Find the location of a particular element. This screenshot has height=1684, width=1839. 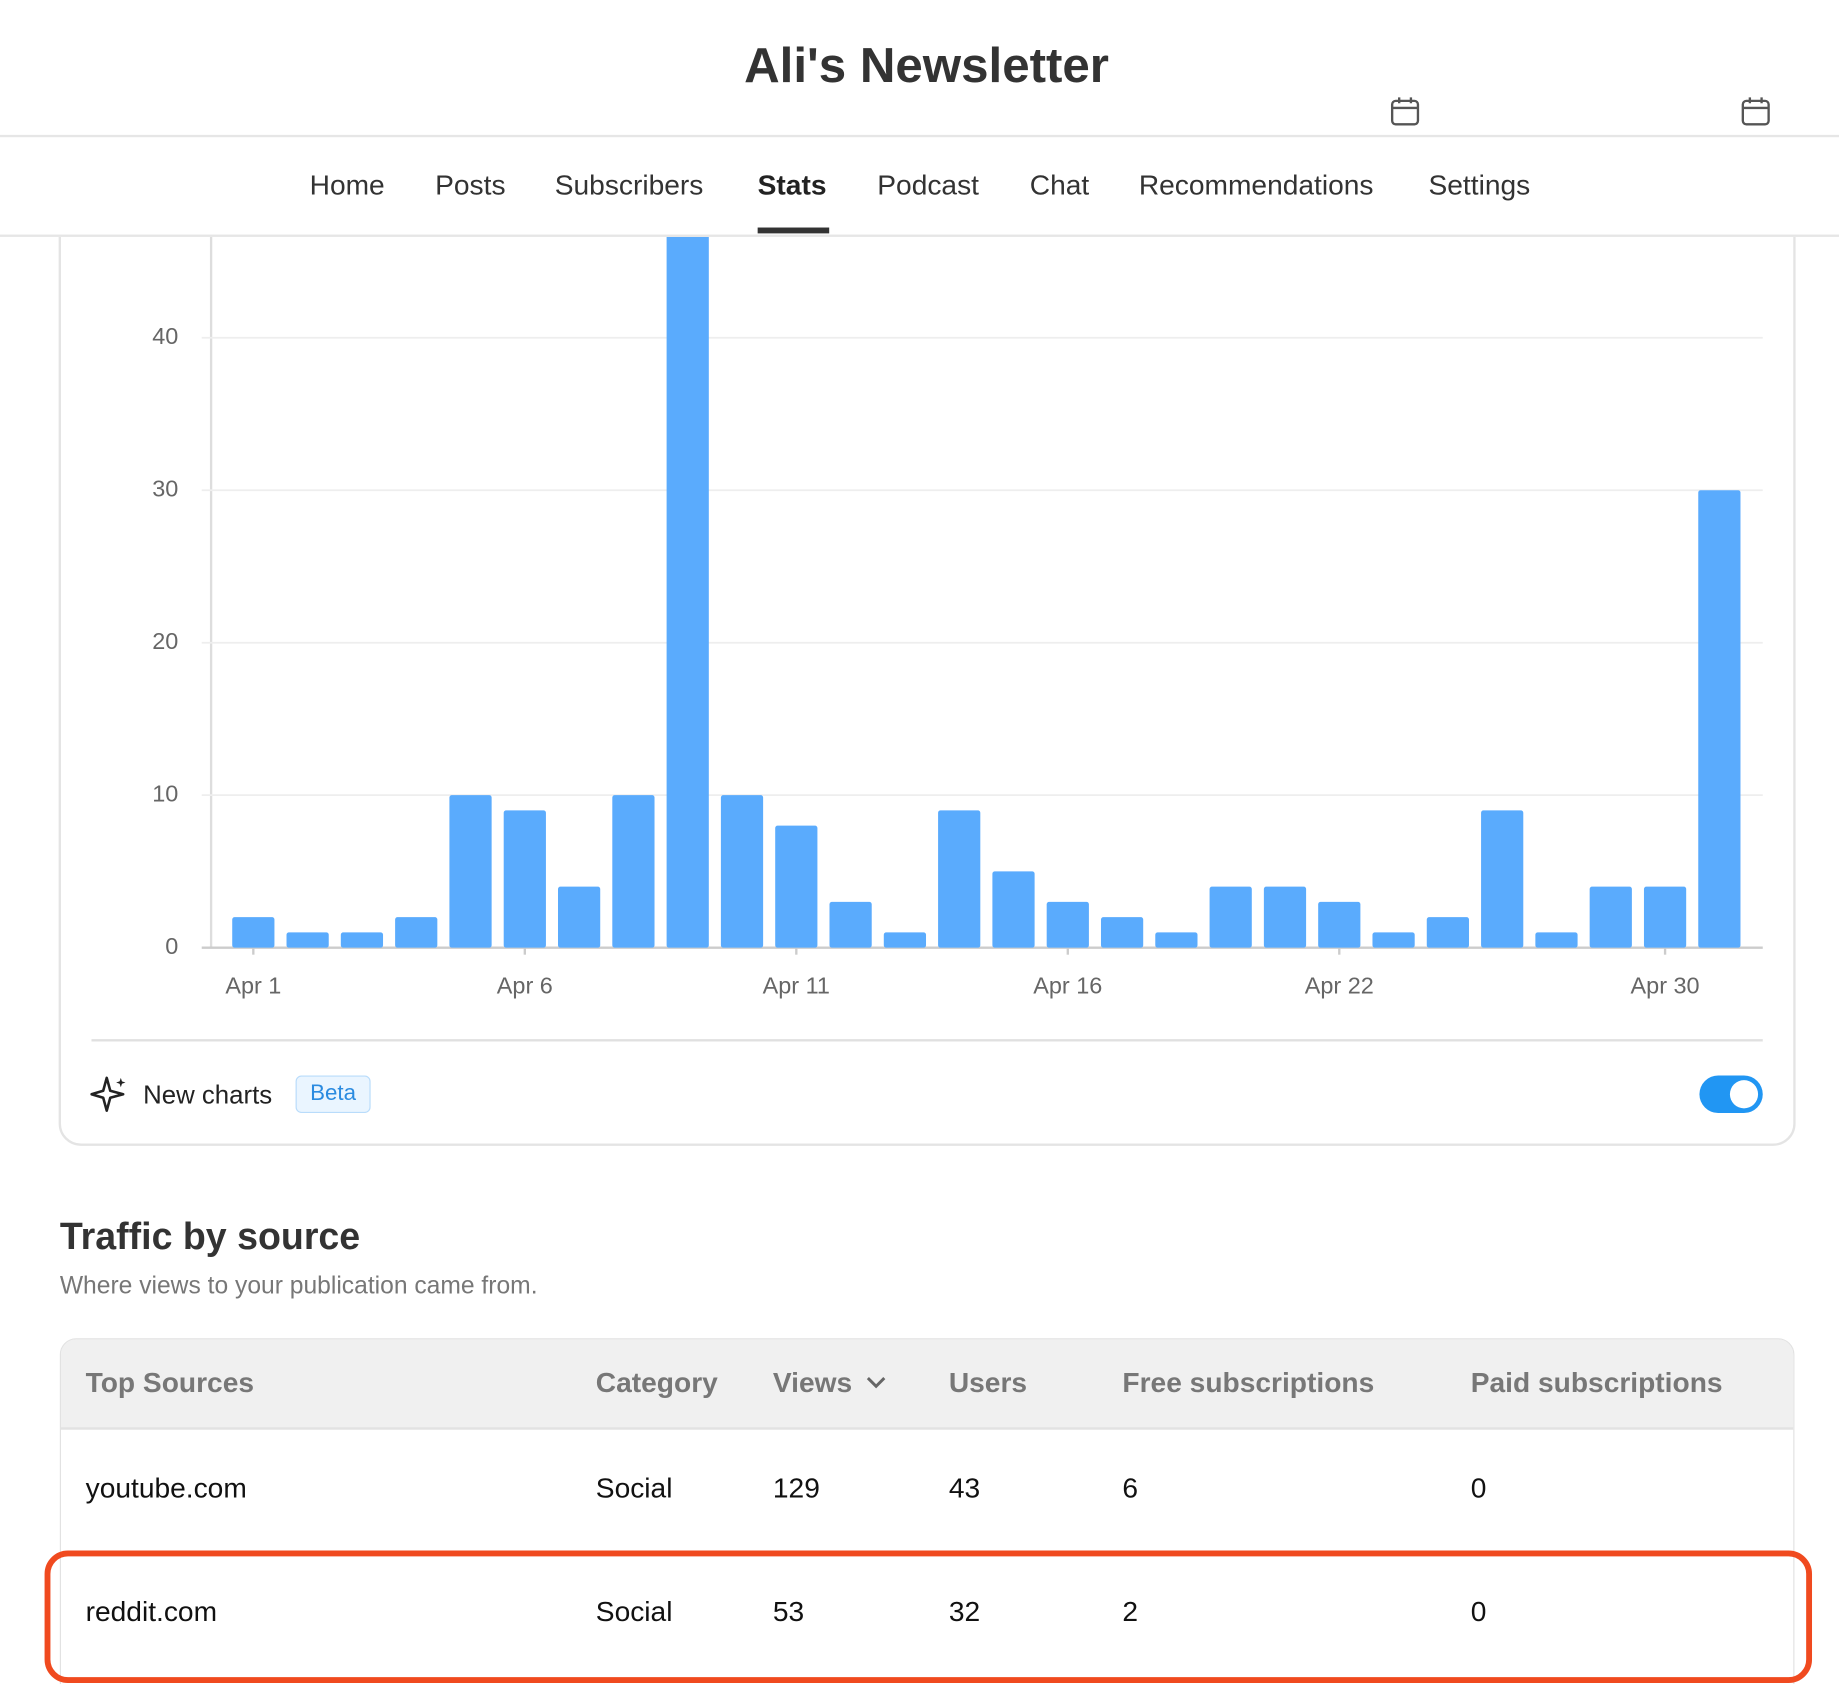

column-header: Users is located at coordinates (988, 1383).